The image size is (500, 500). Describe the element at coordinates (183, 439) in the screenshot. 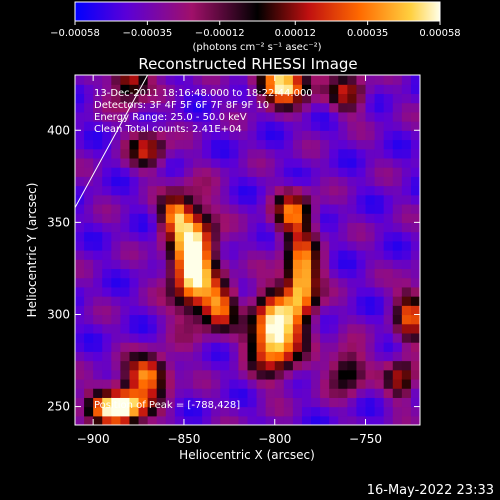

I see `x-tick-label: −850` at that location.